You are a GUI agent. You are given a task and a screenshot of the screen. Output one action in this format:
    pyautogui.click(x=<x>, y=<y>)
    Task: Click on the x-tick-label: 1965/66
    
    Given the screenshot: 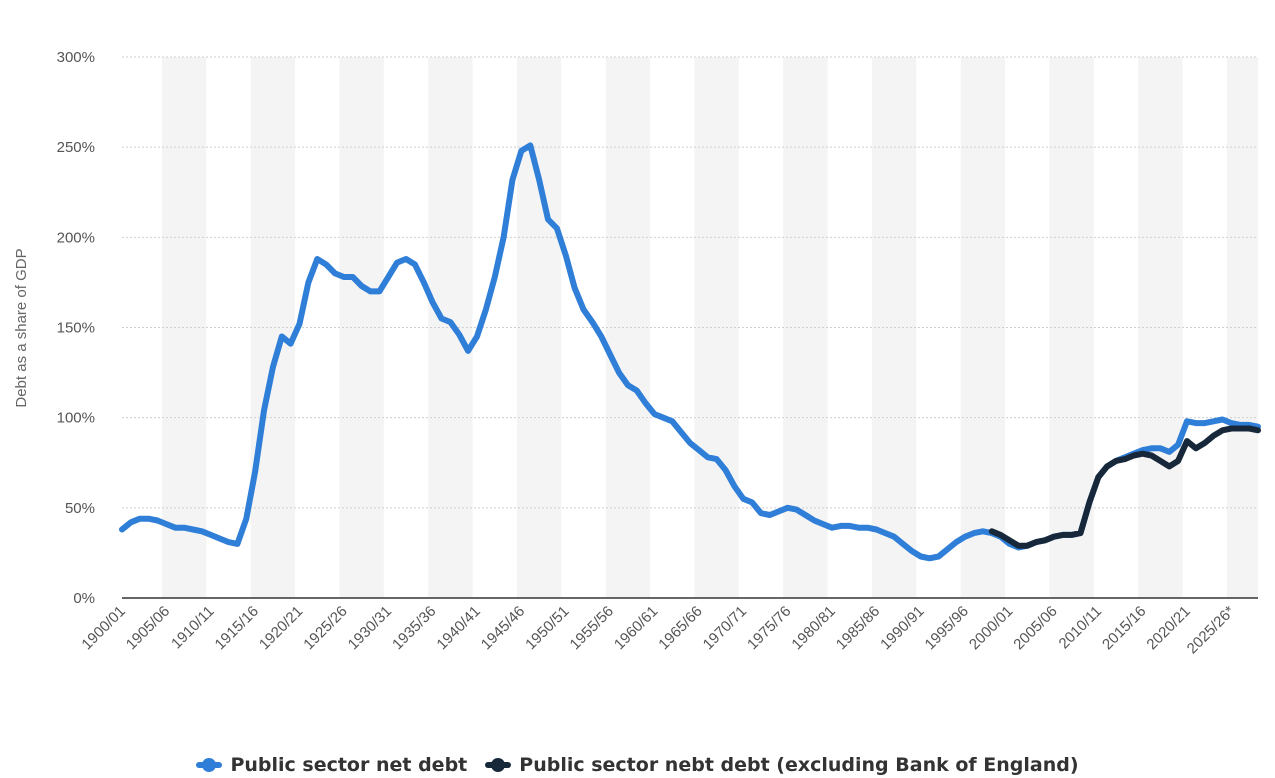 What is the action you would take?
    pyautogui.click(x=680, y=628)
    